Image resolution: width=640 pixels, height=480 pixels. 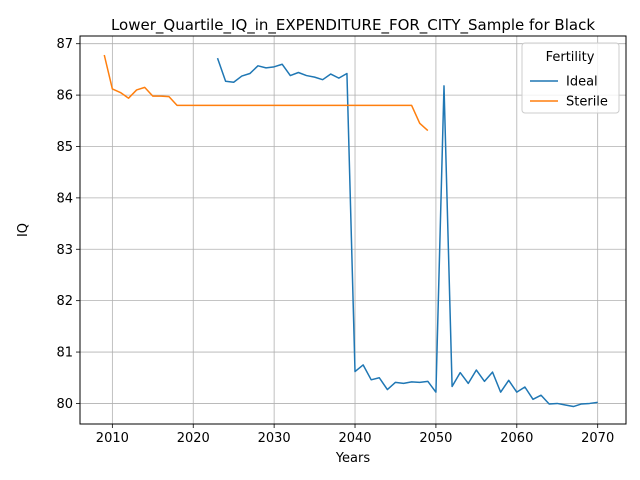 I want to click on x-tick-label: 2070, so click(x=597, y=438).